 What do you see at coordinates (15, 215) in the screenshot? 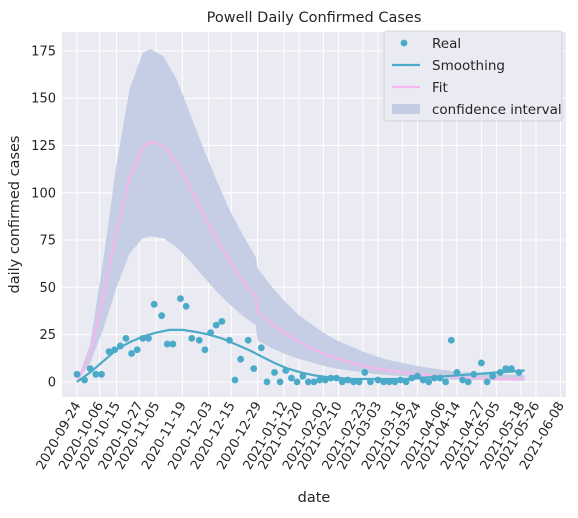
I see `y-axis-label: daily confirmed cases` at bounding box center [15, 215].